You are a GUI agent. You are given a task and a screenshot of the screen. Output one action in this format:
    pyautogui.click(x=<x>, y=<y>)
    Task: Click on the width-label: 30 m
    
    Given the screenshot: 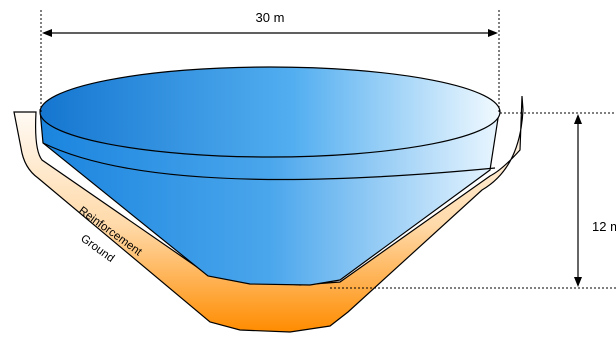 What is the action you would take?
    pyautogui.click(x=270, y=17)
    